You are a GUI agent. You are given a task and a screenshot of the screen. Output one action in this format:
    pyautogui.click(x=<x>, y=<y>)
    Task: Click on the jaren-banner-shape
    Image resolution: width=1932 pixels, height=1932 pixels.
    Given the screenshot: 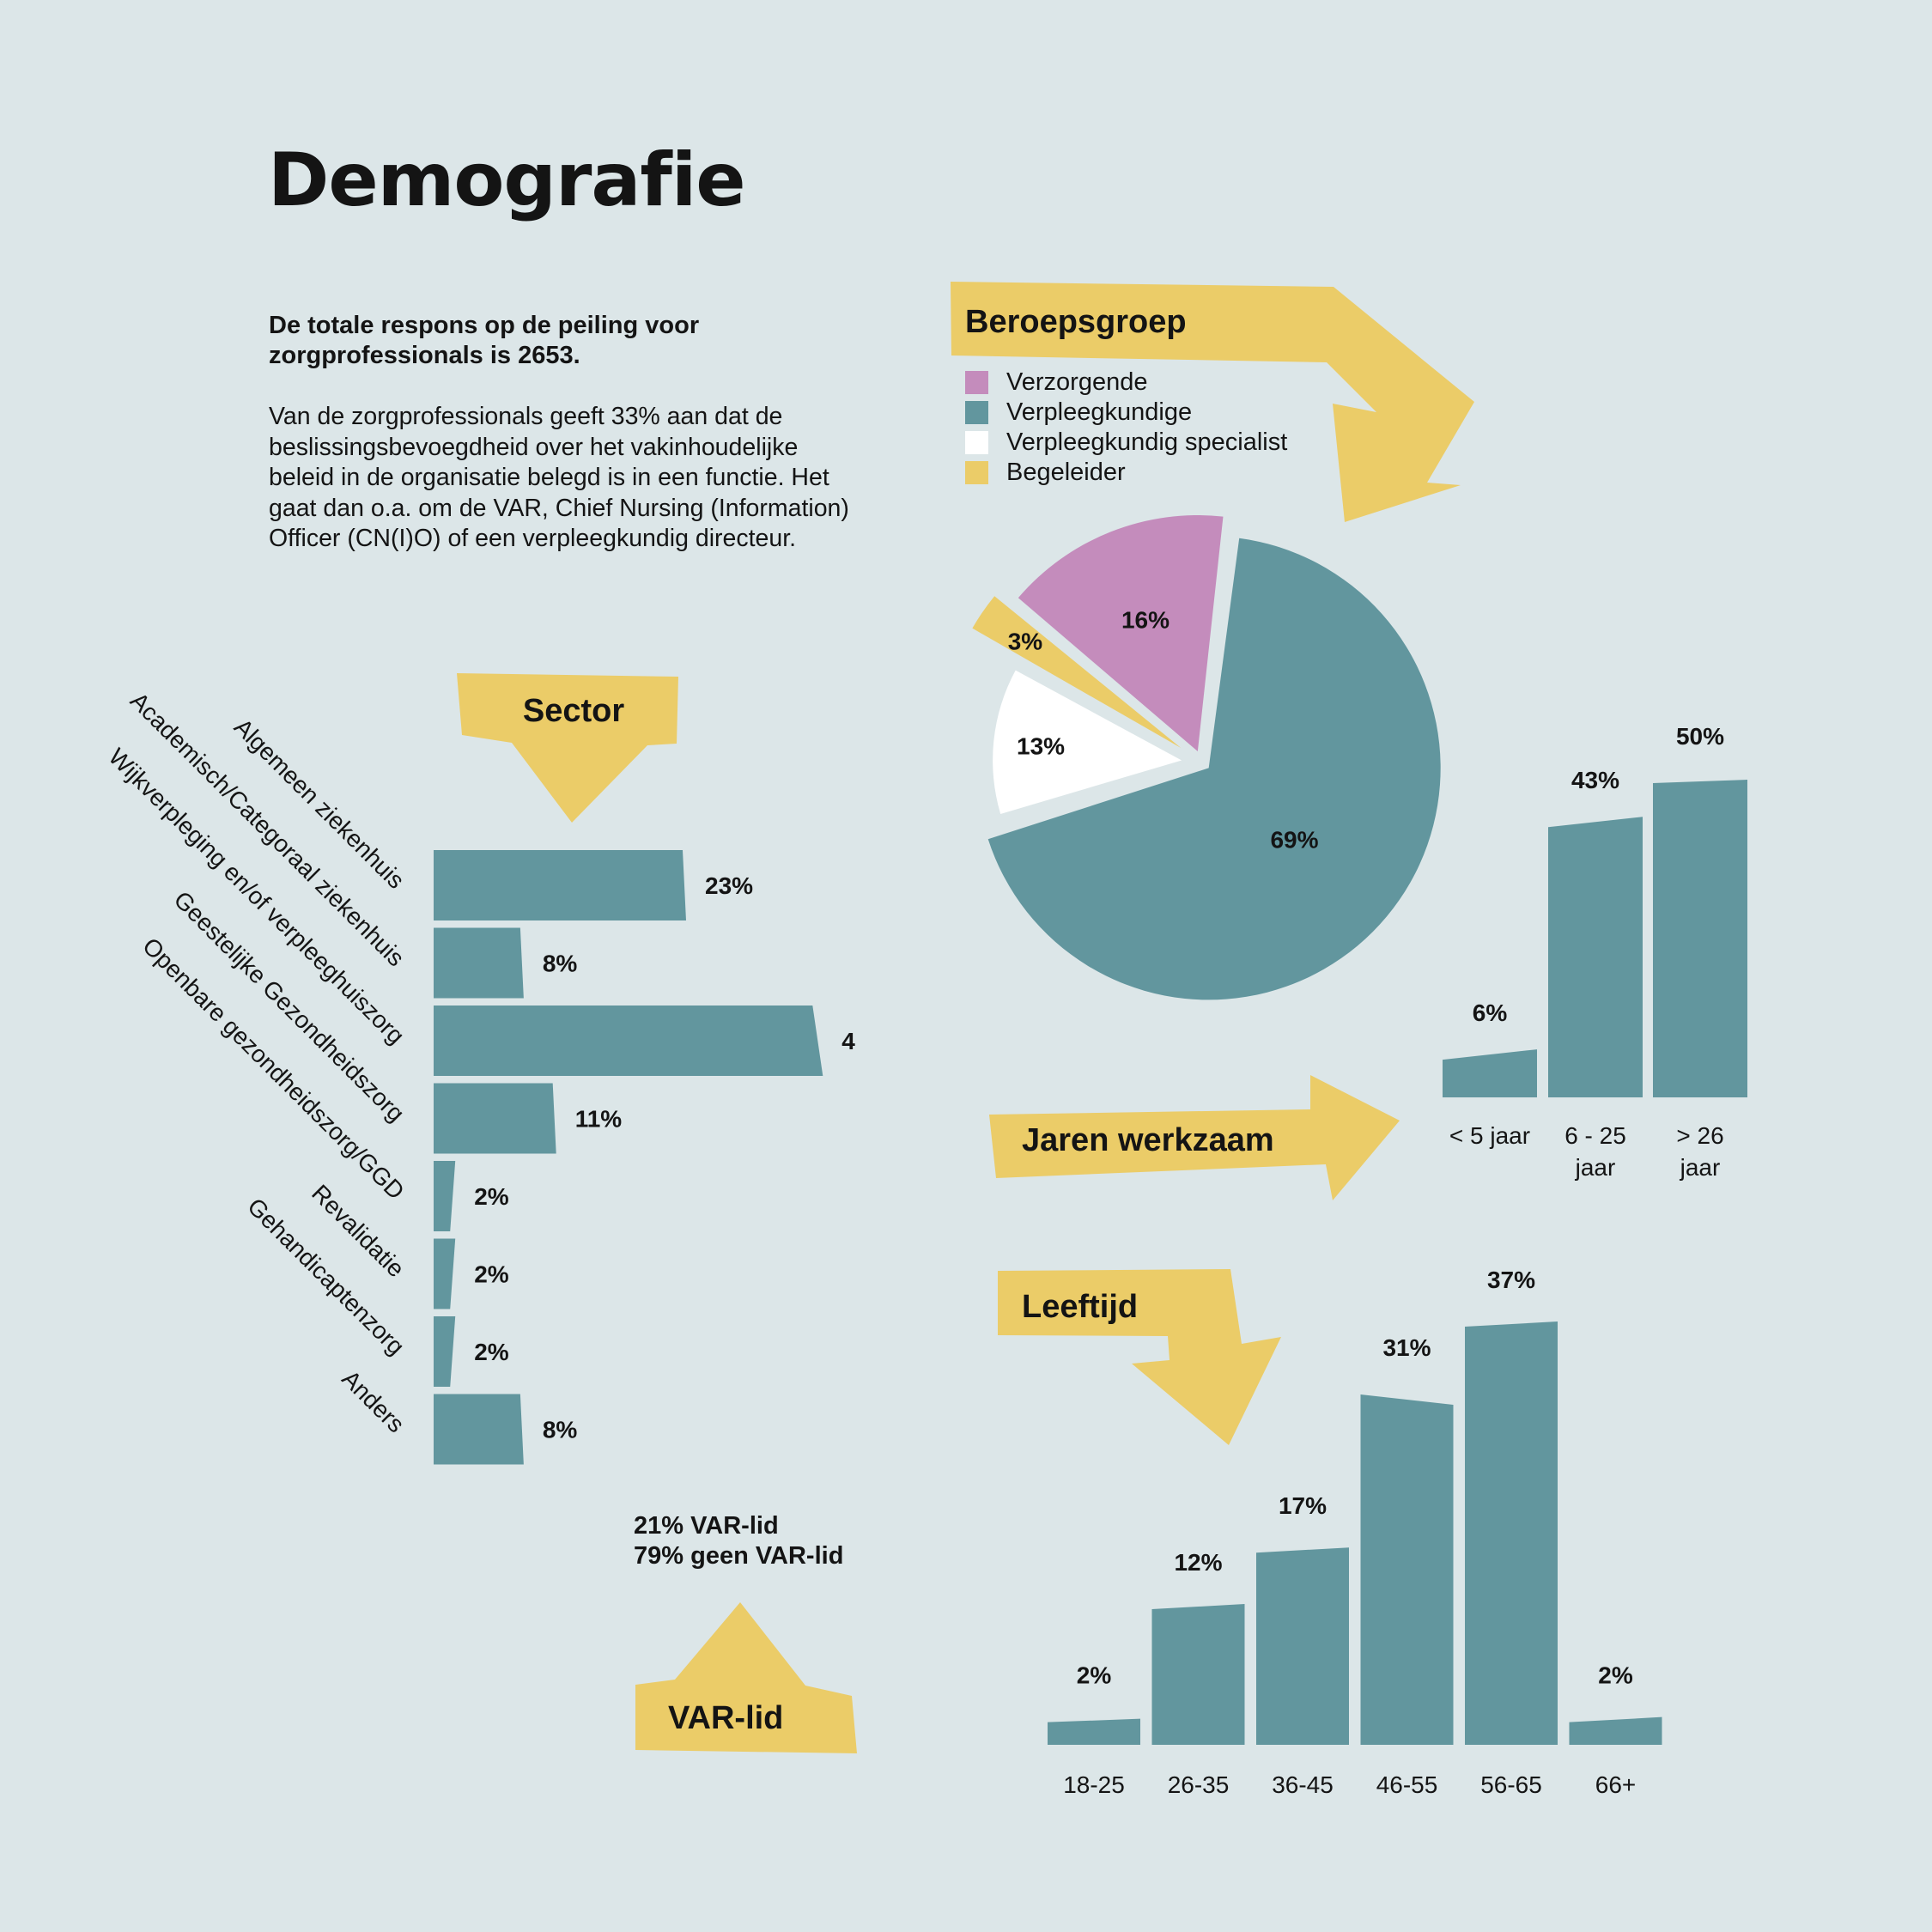 What is the action you would take?
    pyautogui.click(x=1195, y=1137)
    